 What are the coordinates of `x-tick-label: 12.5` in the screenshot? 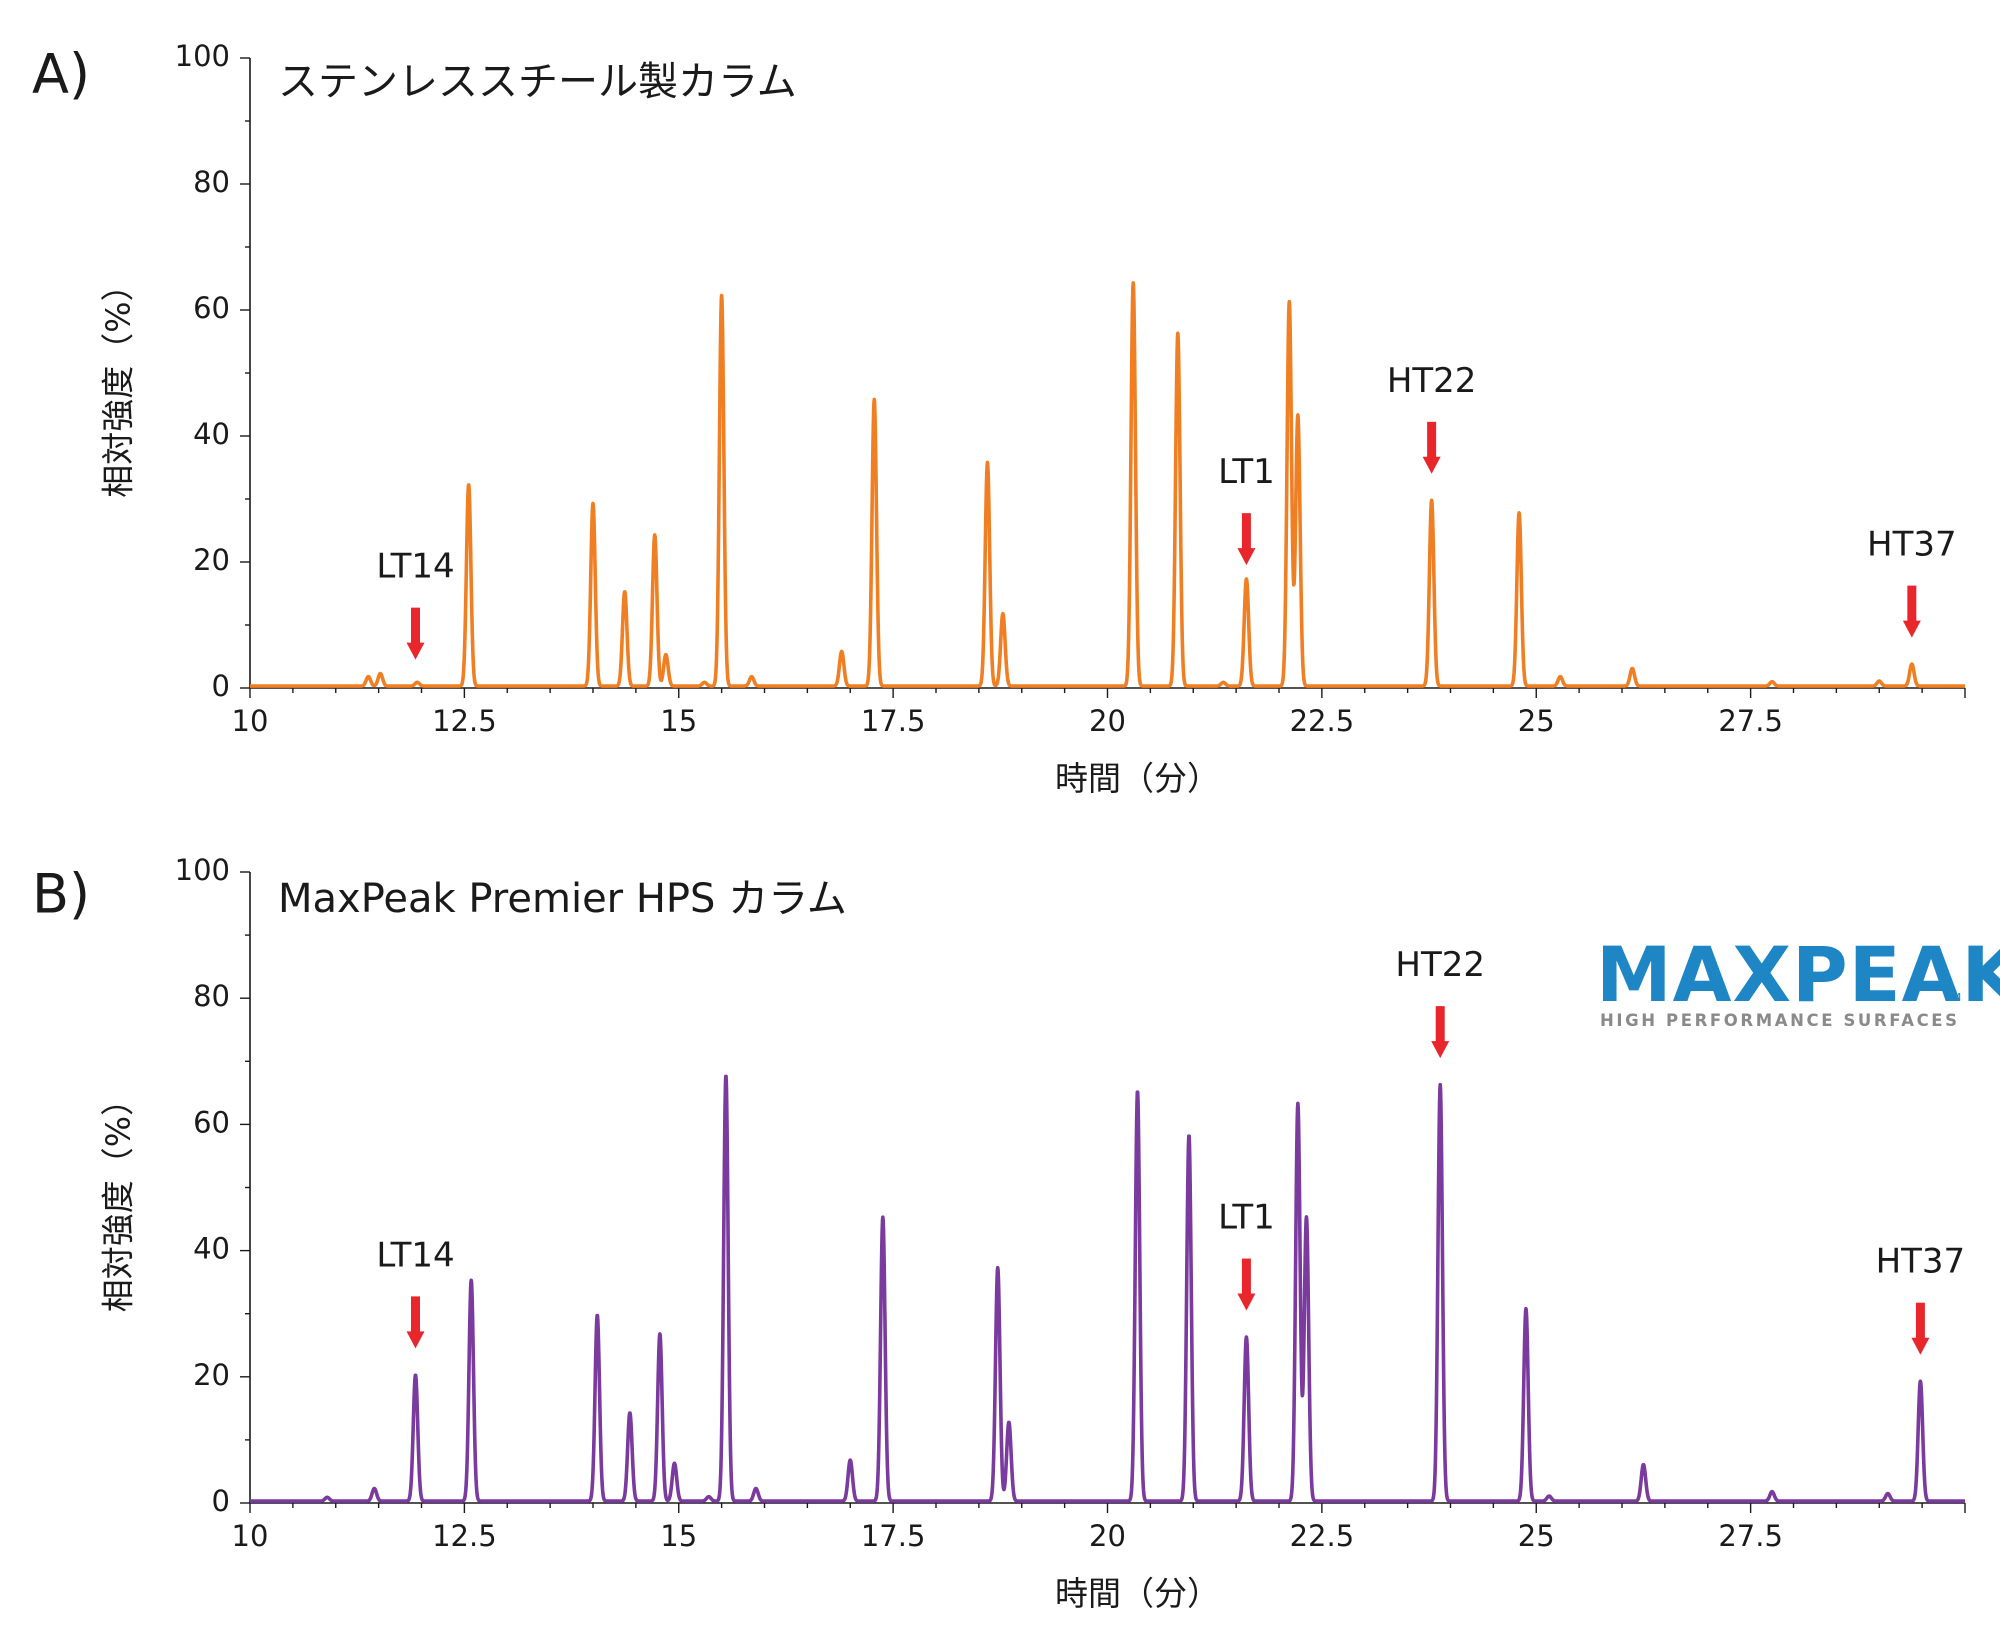 It's located at (464, 721).